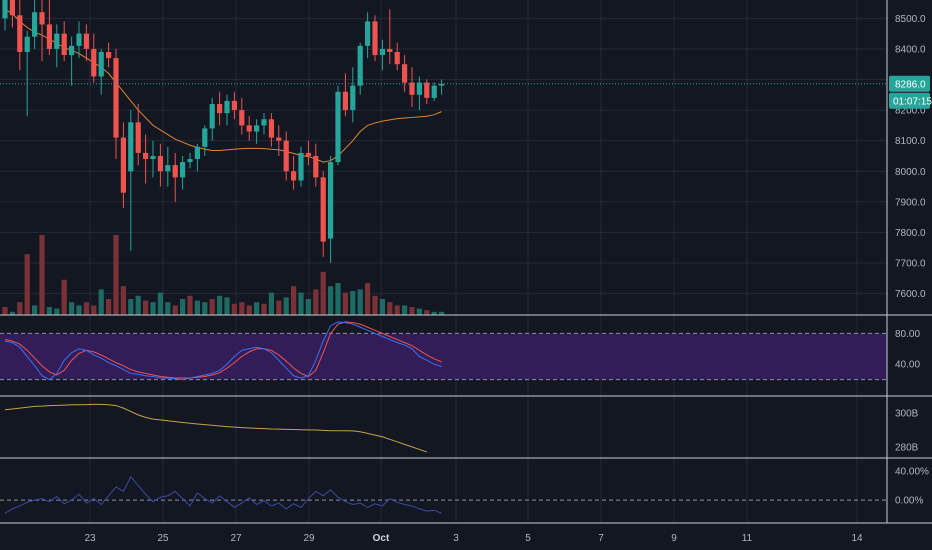 The width and height of the screenshot is (932, 550). What do you see at coordinates (910, 264) in the screenshot?
I see `price-tick-label: 7700.0` at bounding box center [910, 264].